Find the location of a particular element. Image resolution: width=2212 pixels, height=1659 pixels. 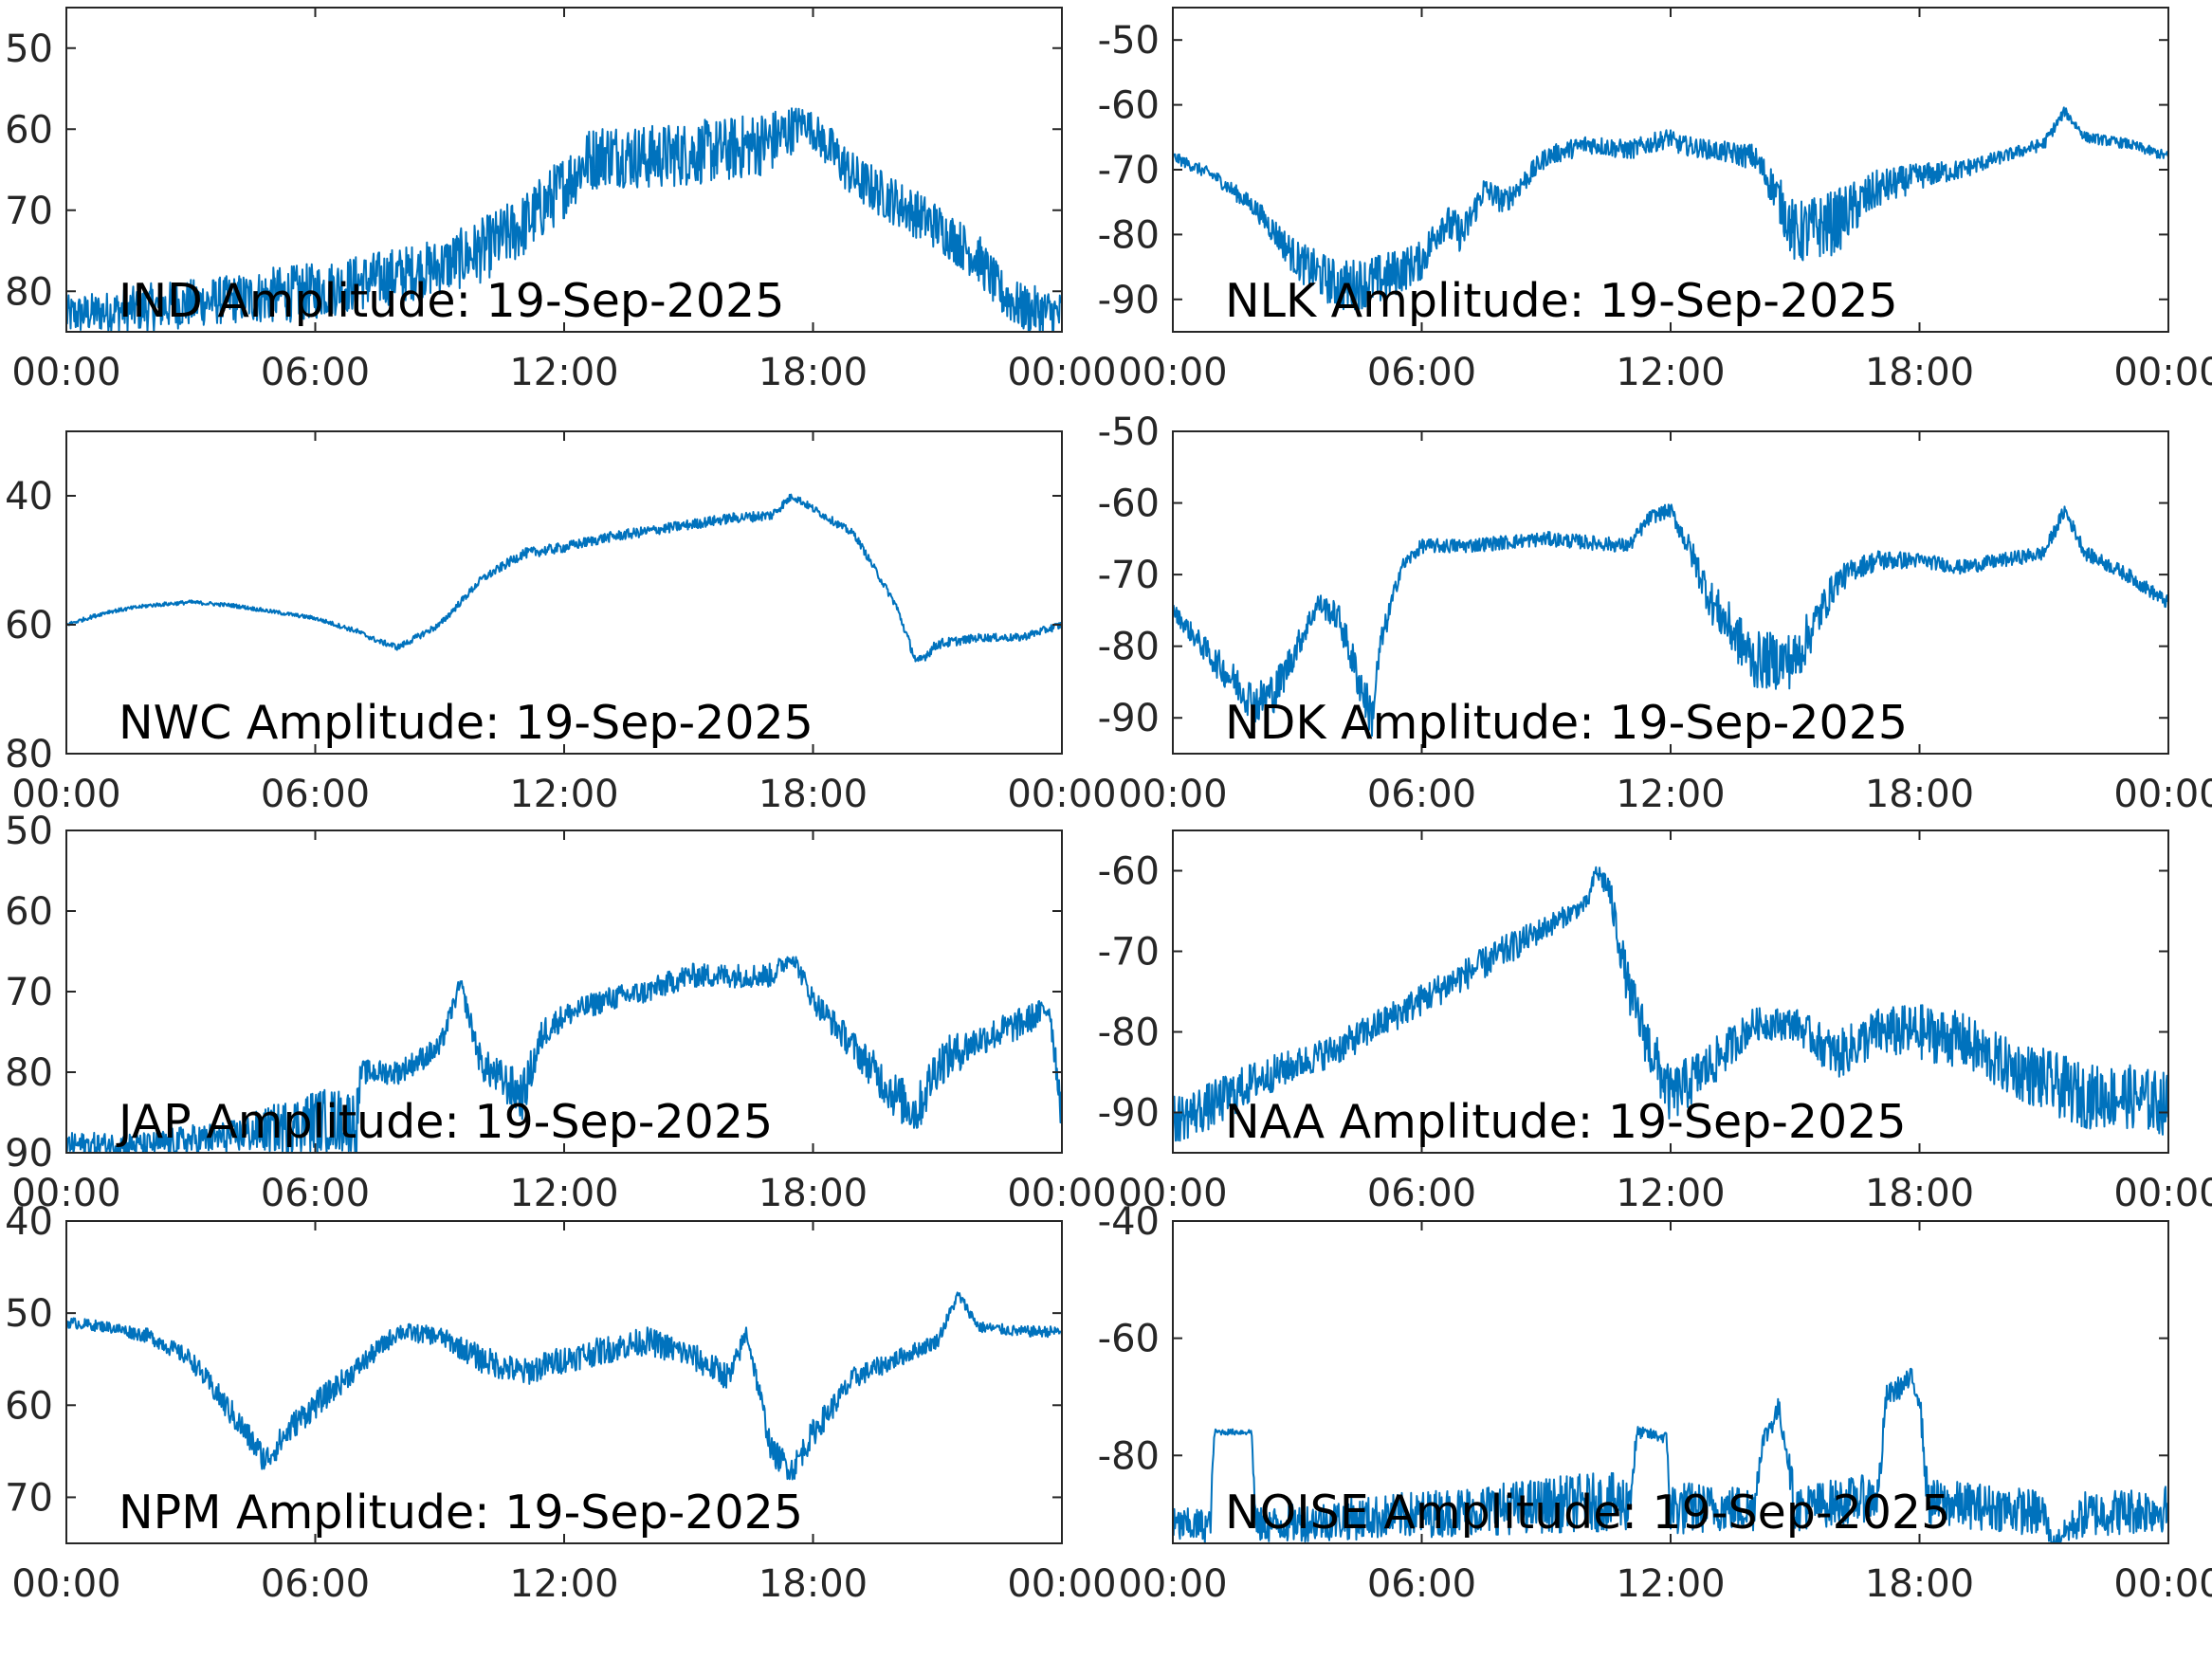

panel-title: NDK Amplitude: 19-Sep-2025 is located at coordinates (1566, 723).